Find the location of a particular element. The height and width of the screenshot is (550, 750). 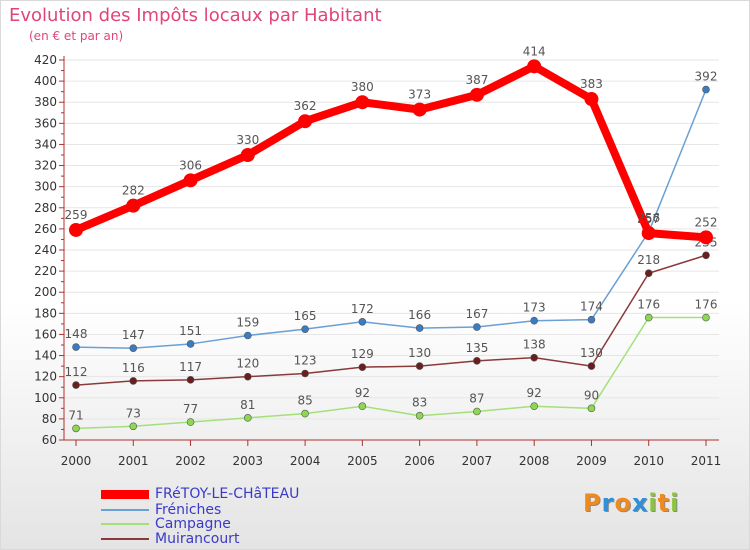

data-label: 117 is located at coordinates (190, 367).